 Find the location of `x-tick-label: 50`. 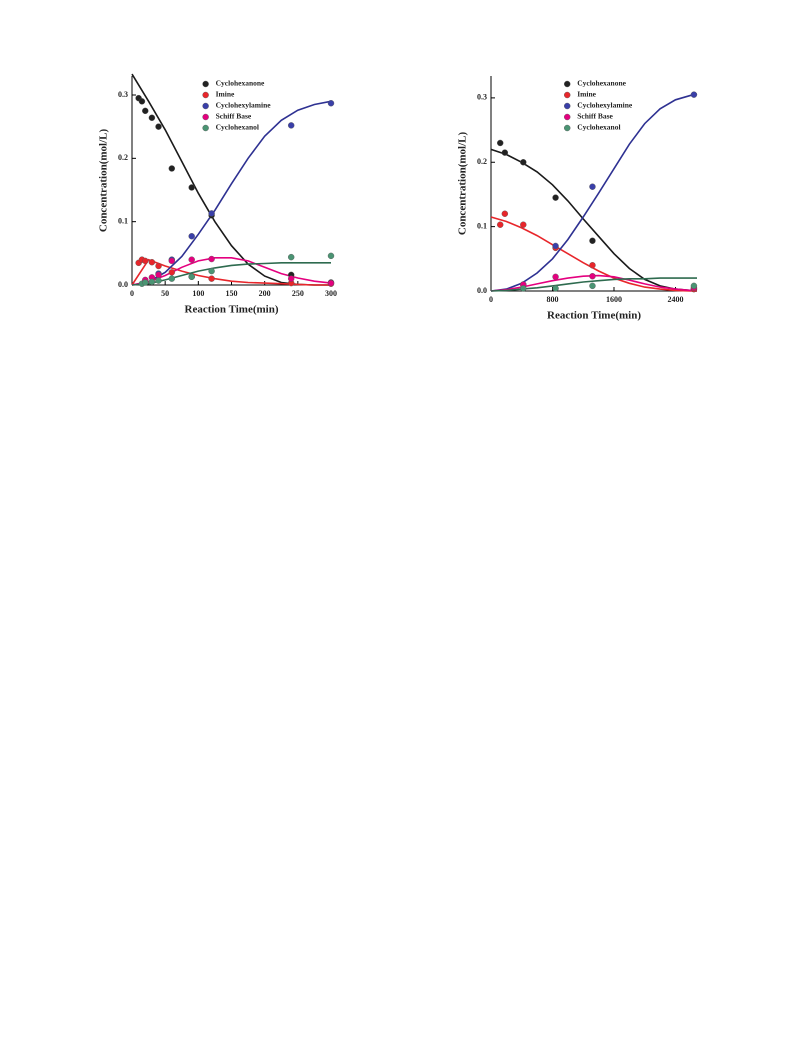

x-tick-label: 50 is located at coordinates (165, 293).